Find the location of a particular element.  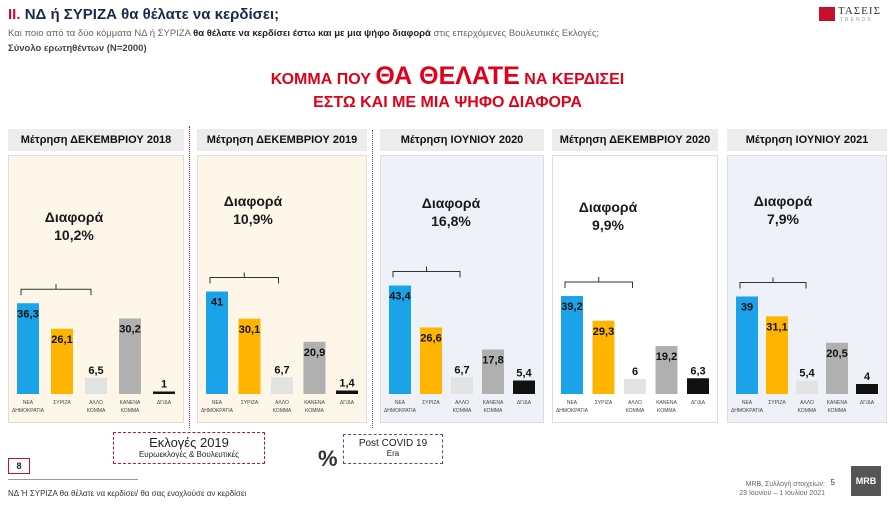

sample-base: Σύνολο ερωτηθέντων (N=2000) is located at coordinates (77, 48).